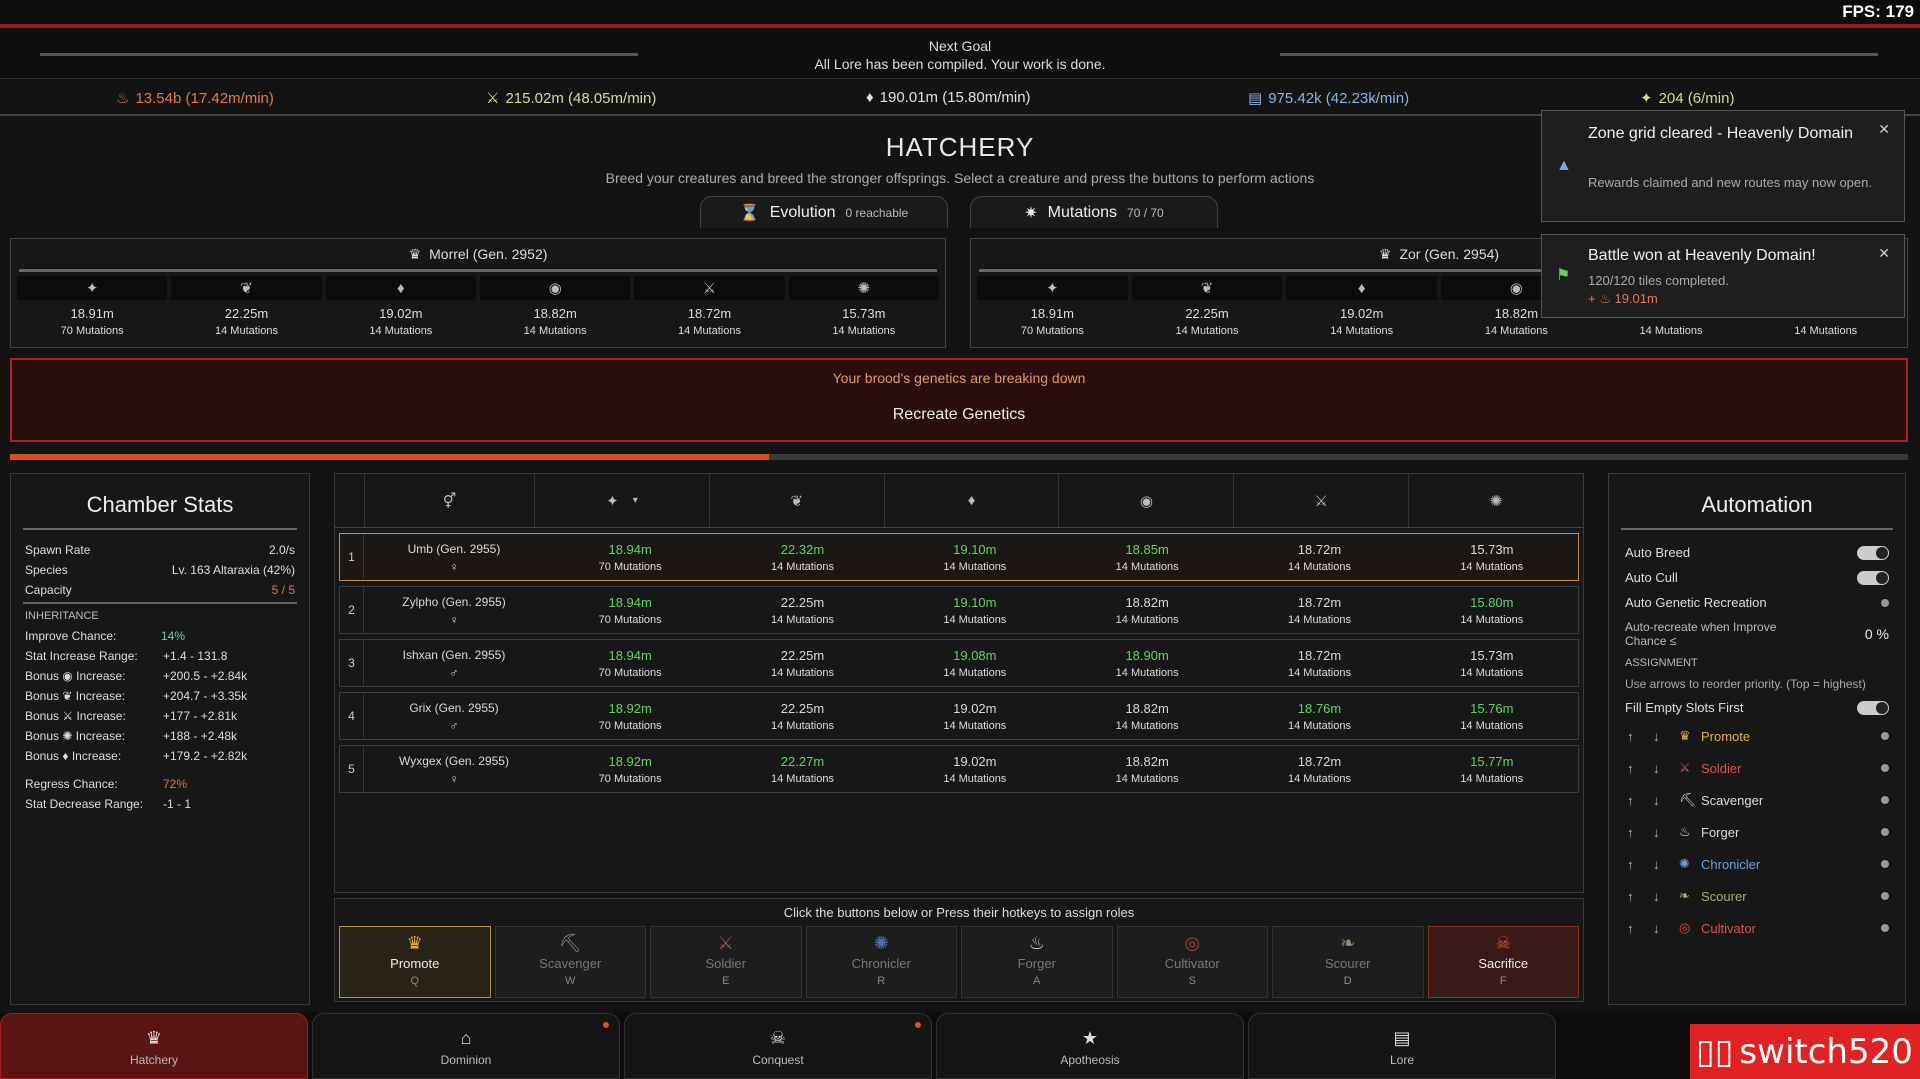 The height and width of the screenshot is (1079, 1920). Describe the element at coordinates (1715, 1051) in the screenshot. I see `switch-icon: ▯▯` at that location.